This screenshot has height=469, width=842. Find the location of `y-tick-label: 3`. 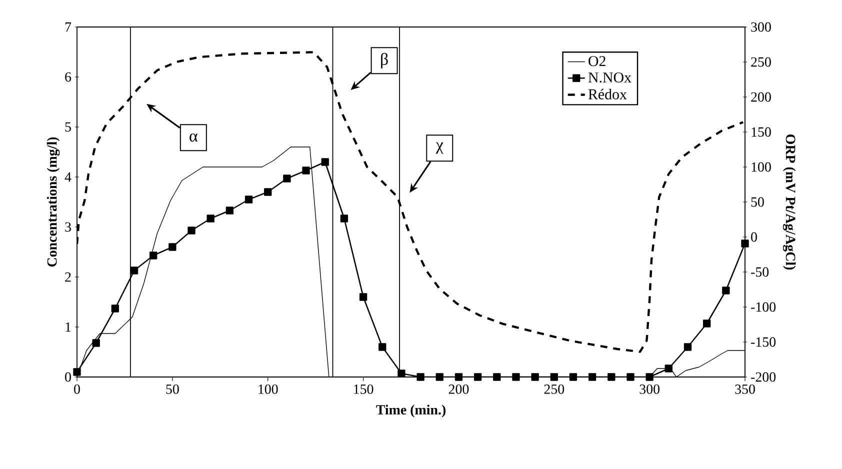

y-tick-label: 3 is located at coordinates (68, 227).